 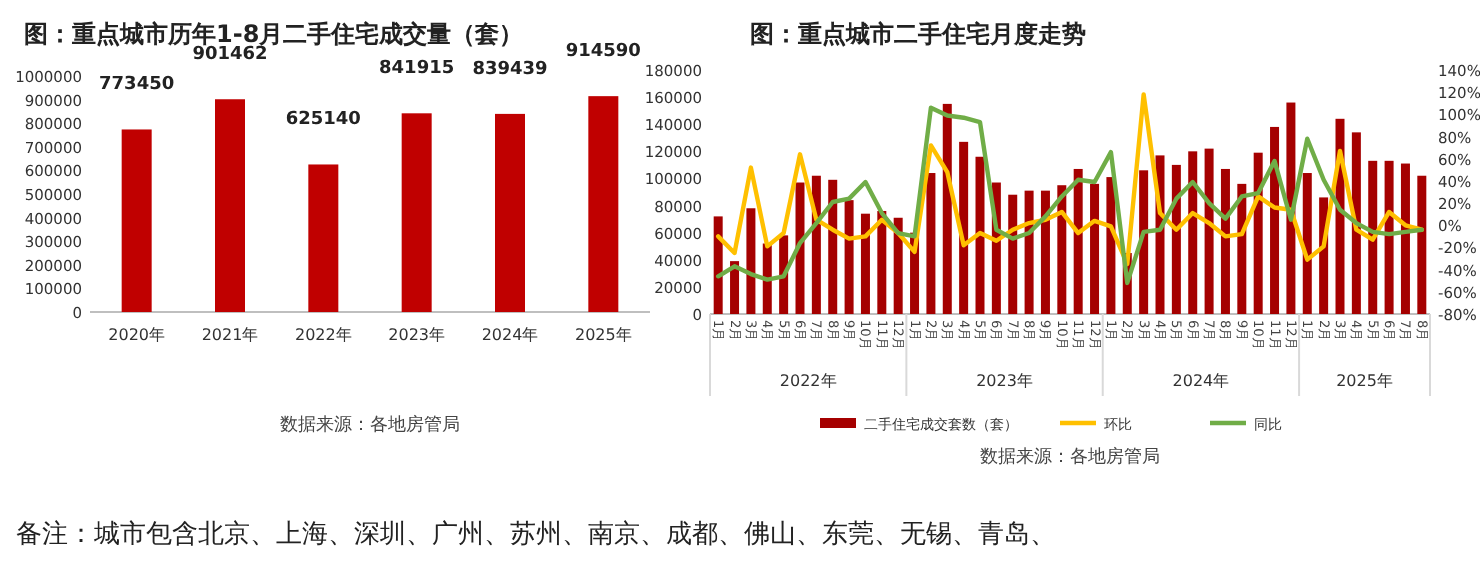 I want to click on x-tick-label: 2022年, so click(x=323, y=335).